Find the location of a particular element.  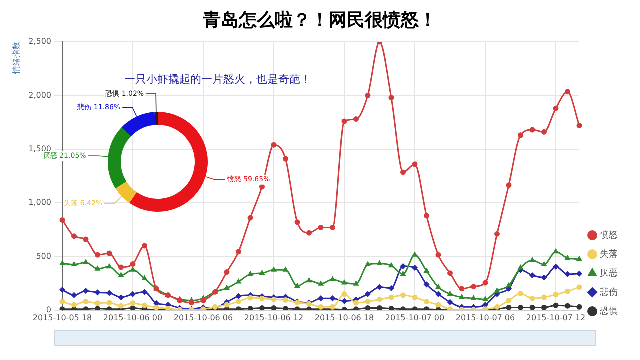

y-tick-label: 0 is located at coordinates (49, 309).